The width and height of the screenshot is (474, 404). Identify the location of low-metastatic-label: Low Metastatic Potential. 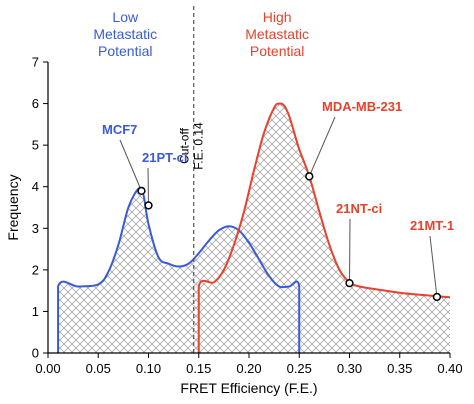
(125, 34).